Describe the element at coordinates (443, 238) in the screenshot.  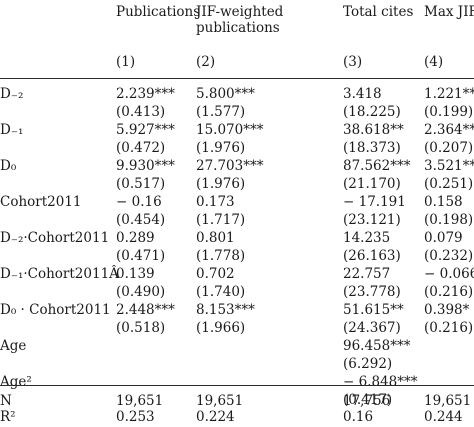
I see `table-cell: 0.079` at that location.